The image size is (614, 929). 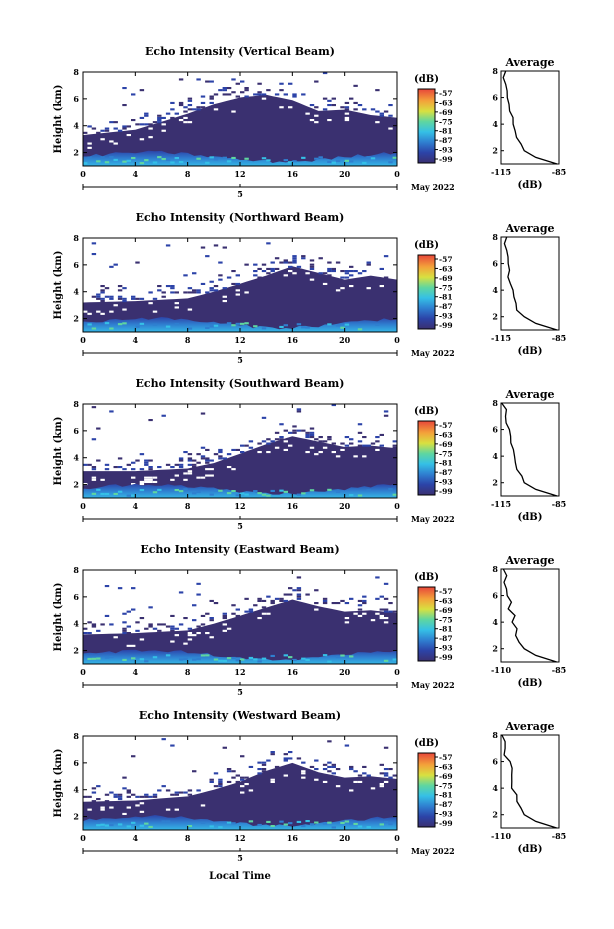 What do you see at coordinates (426, 411) in the screenshot?
I see `colorbar-unit: (dB)` at bounding box center [426, 411].